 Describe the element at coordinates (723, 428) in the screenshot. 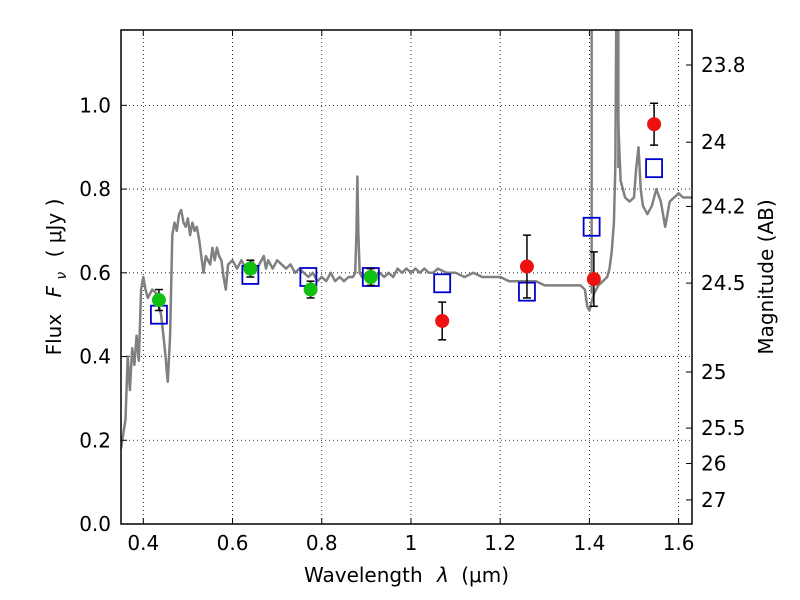

I see `y2-tick-label: 25.5` at that location.